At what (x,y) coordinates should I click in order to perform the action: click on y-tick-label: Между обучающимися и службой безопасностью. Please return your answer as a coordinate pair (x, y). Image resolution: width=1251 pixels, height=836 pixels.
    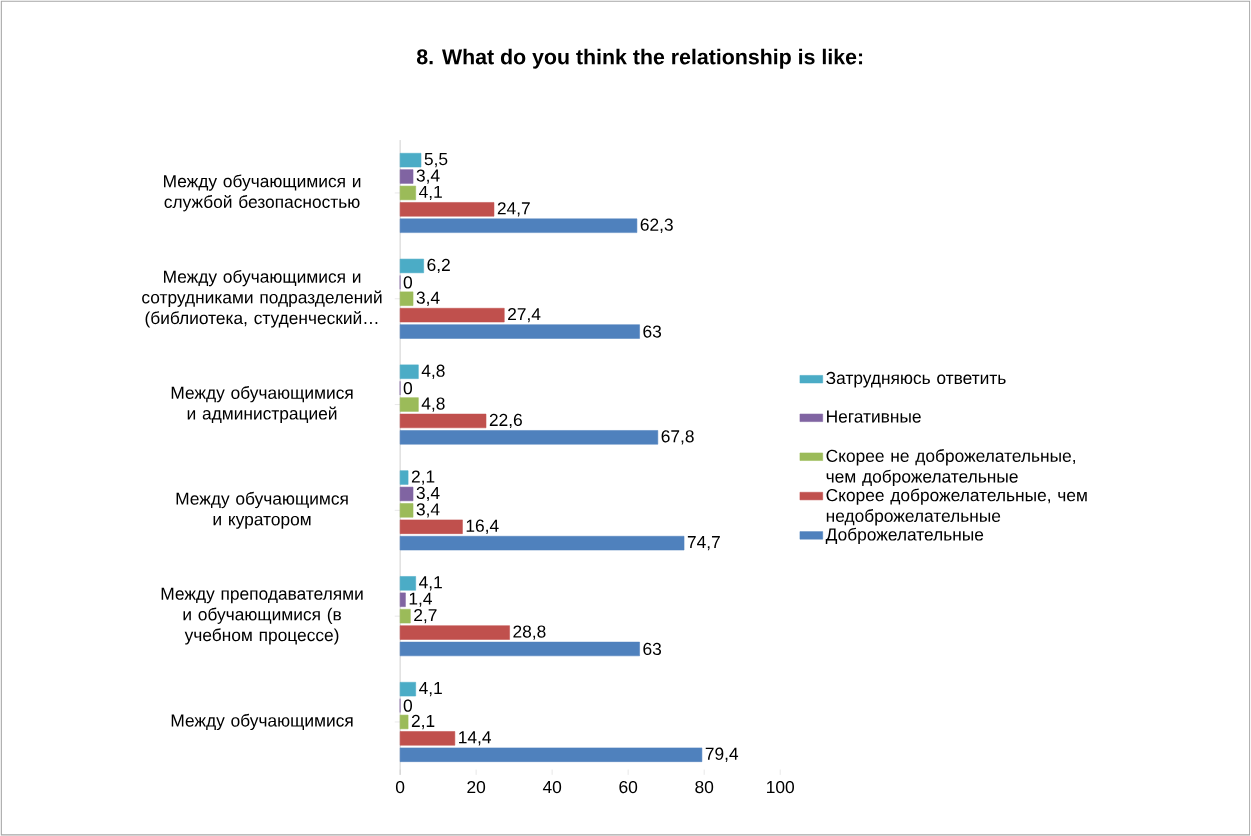
    Looking at the image, I should click on (262, 193).